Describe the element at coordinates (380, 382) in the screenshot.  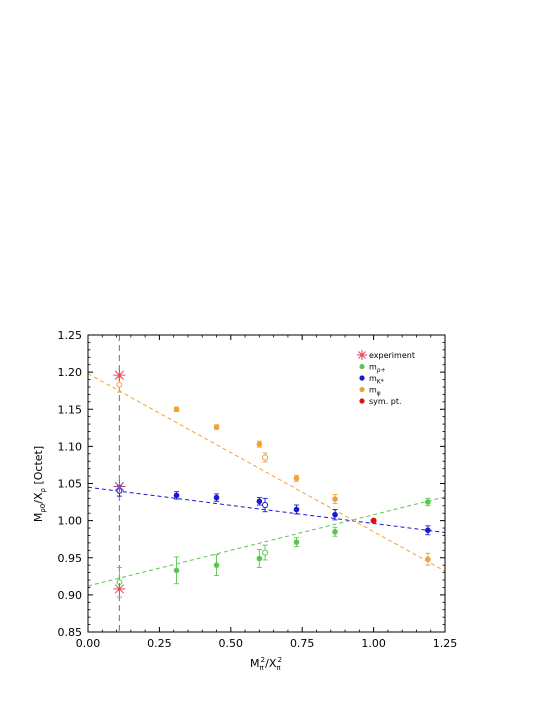
I see `legend-label-sub-m-k: K*` at that location.